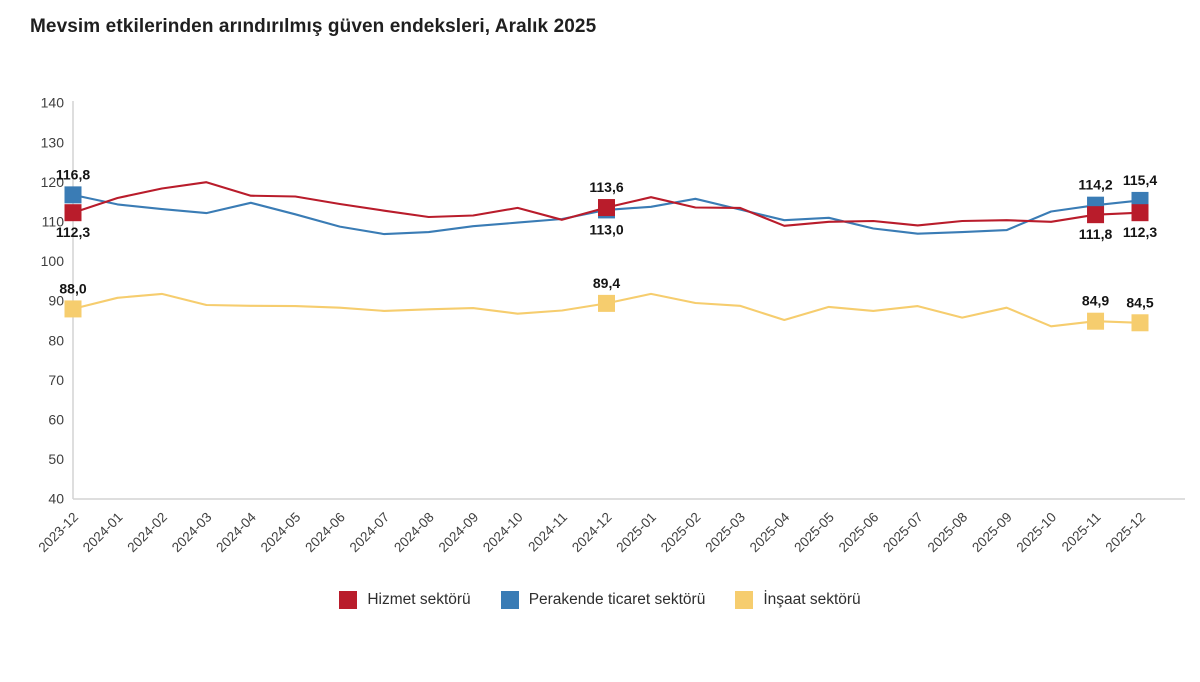 Image resolution: width=1200 pixels, height=682 pixels. Describe the element at coordinates (459, 533) in the screenshot. I see `x-axis-tick-label: 2024-09` at that location.